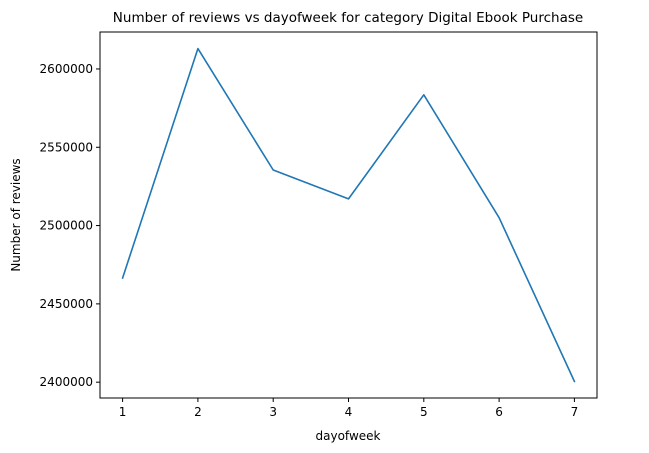  What do you see at coordinates (123, 412) in the screenshot?
I see `x-tick-label: 1` at bounding box center [123, 412].